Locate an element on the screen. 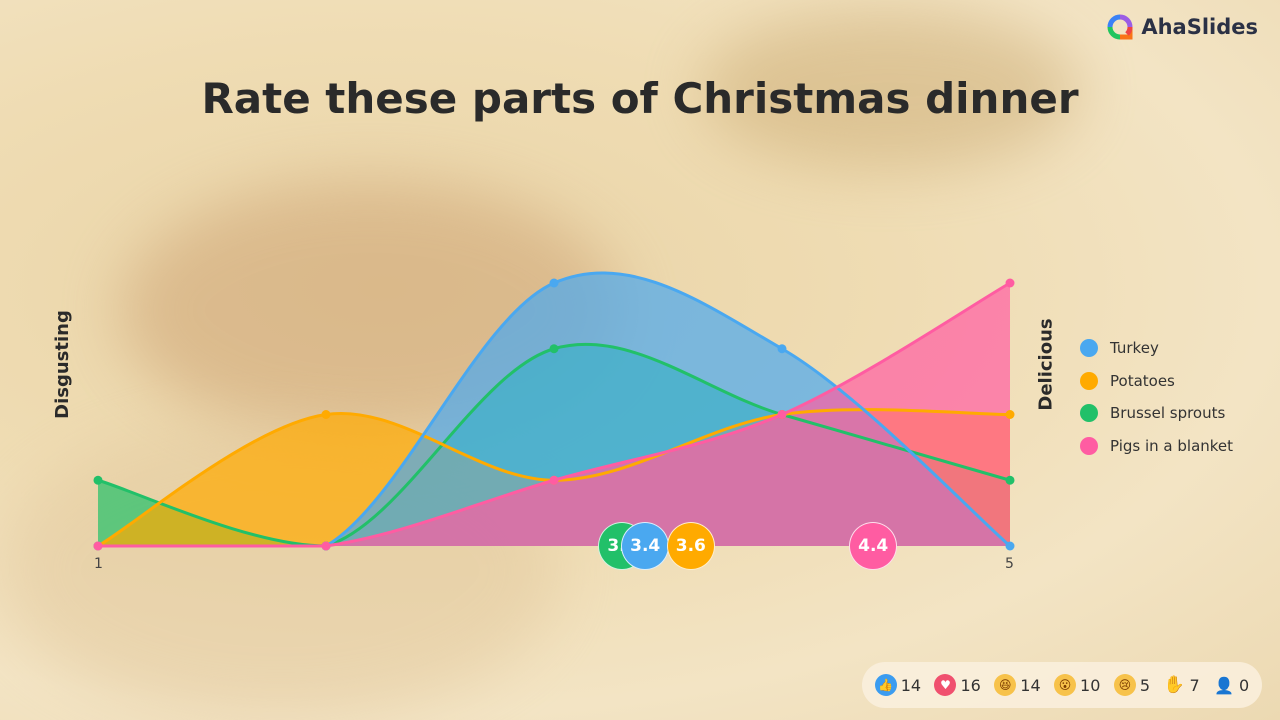 The width and height of the screenshot is (1280, 720). reaction-count: 16 is located at coordinates (970, 685).